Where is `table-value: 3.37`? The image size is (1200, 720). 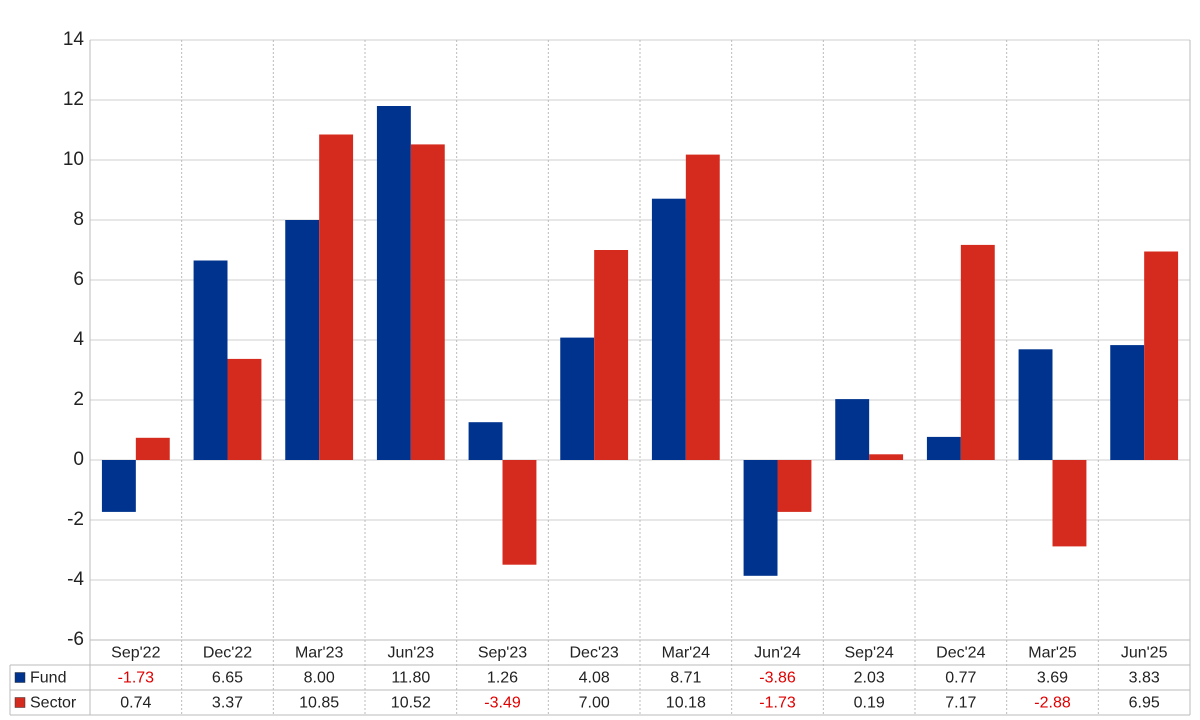
table-value: 3.37 is located at coordinates (227, 703).